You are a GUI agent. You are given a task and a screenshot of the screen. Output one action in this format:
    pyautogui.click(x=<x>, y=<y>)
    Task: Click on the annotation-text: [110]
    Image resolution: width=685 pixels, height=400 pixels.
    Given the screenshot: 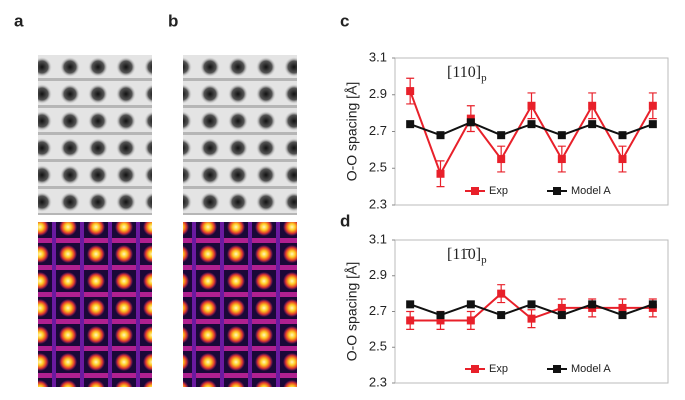 What is the action you would take?
    pyautogui.click(x=464, y=72)
    